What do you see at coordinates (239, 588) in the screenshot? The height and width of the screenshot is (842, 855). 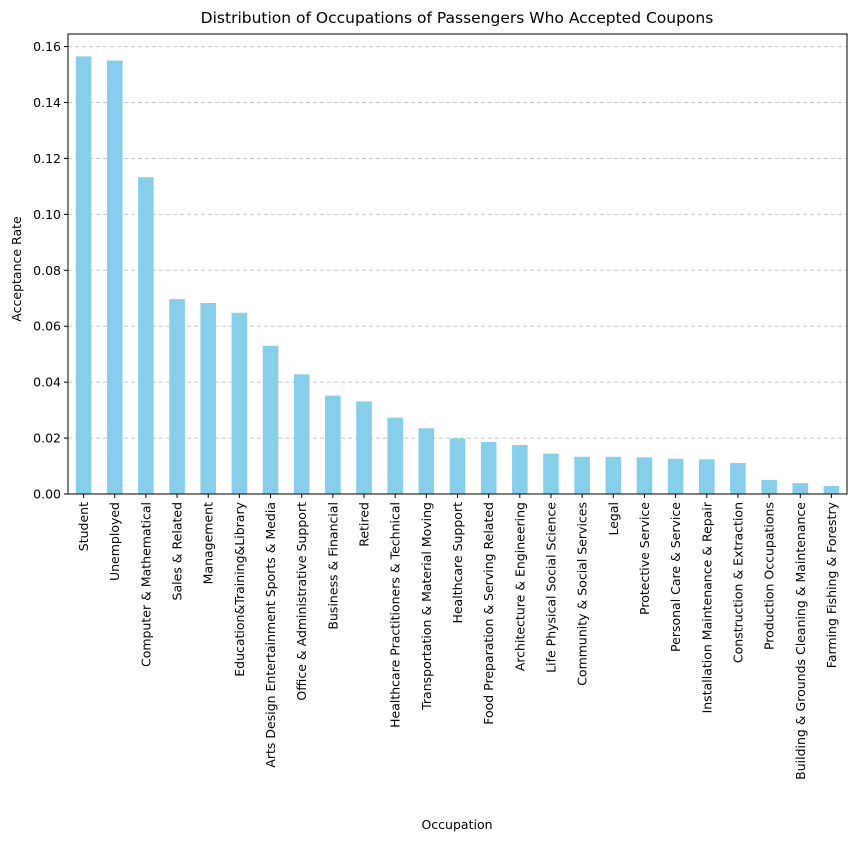 I see `x-tick-label: Education&Training&Library` at bounding box center [239, 588].